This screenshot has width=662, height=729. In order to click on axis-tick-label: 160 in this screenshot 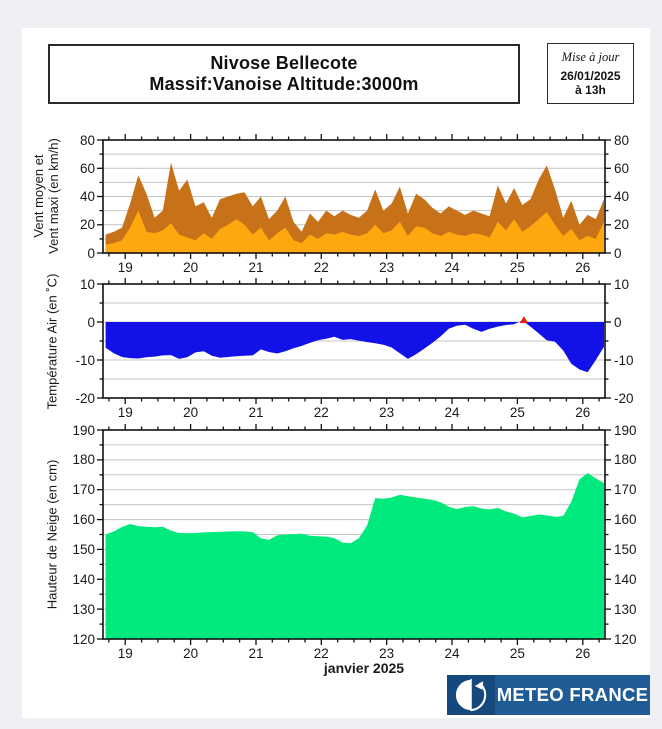, I will do `click(625, 520)`.